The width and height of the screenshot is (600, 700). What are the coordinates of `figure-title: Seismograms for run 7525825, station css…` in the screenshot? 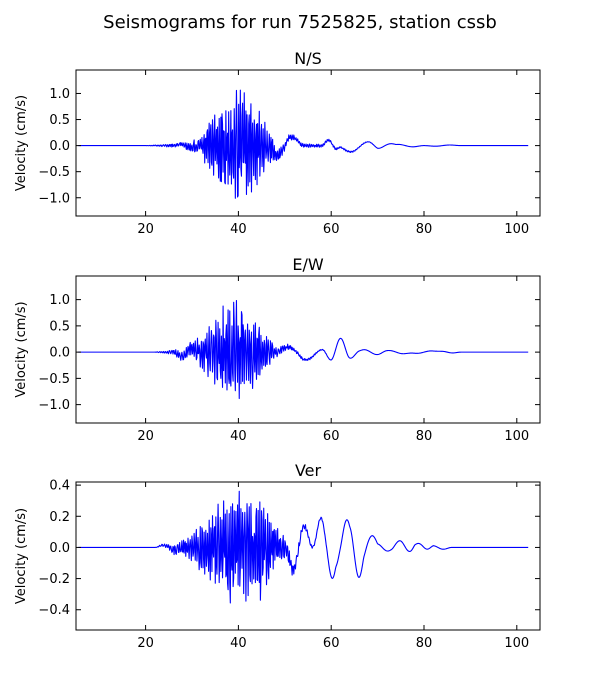 It's located at (300, 22).